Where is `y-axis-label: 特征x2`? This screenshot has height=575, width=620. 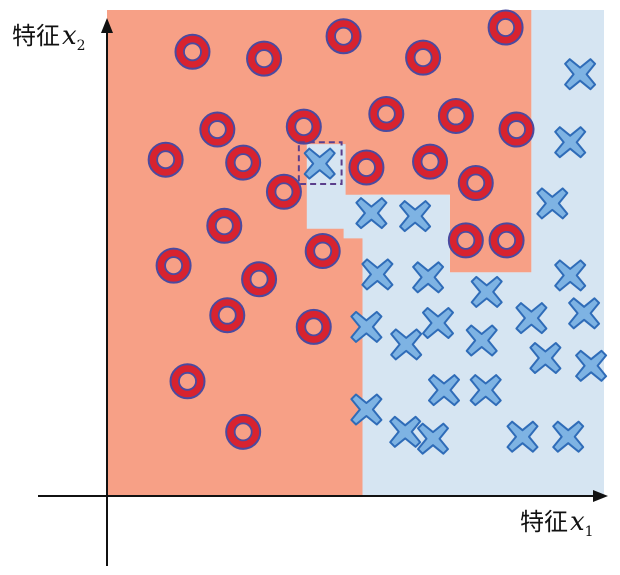 y-axis-label: 特征x2 is located at coordinates (49, 37).